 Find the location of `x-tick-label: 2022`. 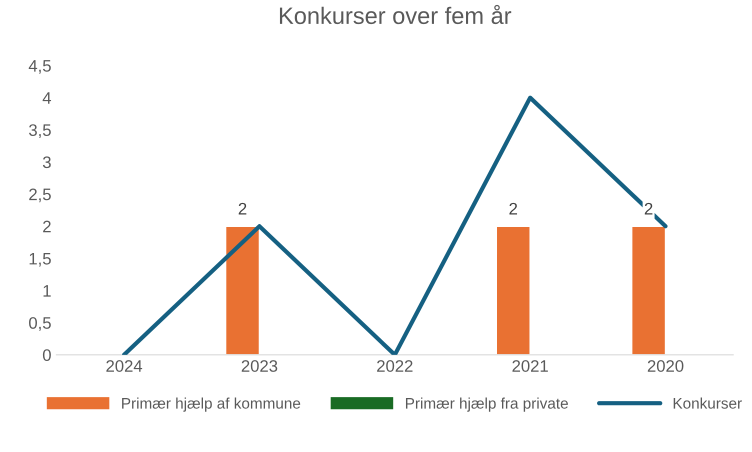

x-tick-label: 2022 is located at coordinates (395, 366).